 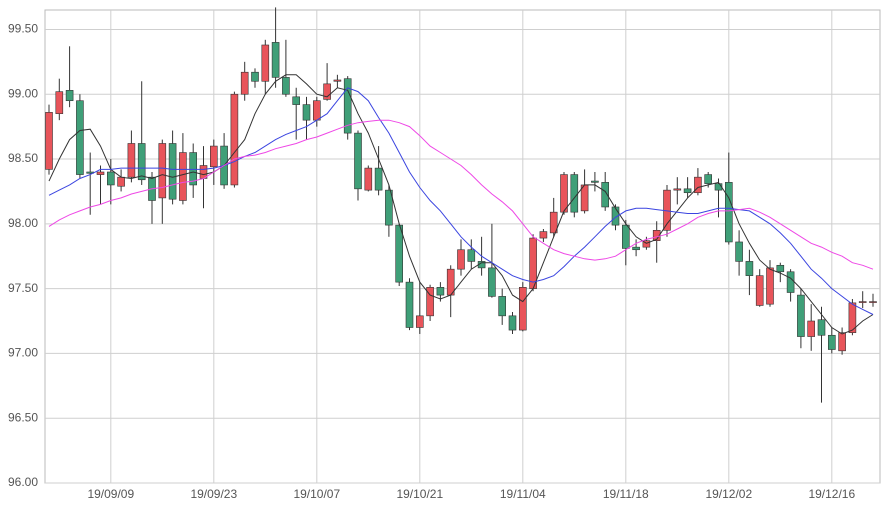 What do you see at coordinates (213, 494) in the screenshot?
I see `x-tick-label: 19/09/23` at bounding box center [213, 494].